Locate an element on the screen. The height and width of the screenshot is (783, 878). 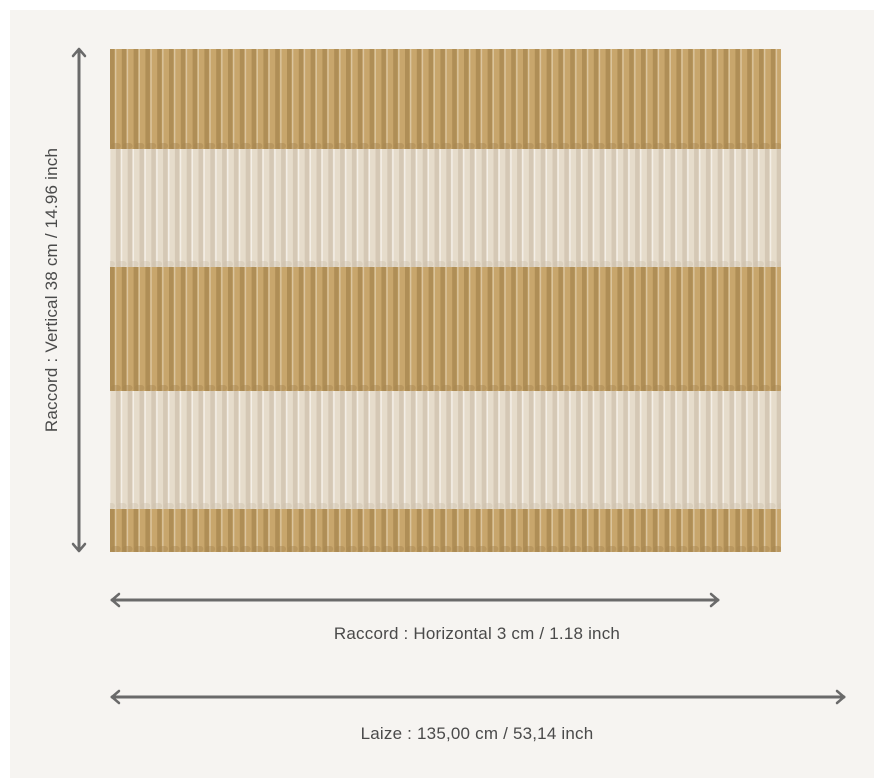
width-label: Laize : 135,00 cm / 53,14 inch is located at coordinates (477, 733).